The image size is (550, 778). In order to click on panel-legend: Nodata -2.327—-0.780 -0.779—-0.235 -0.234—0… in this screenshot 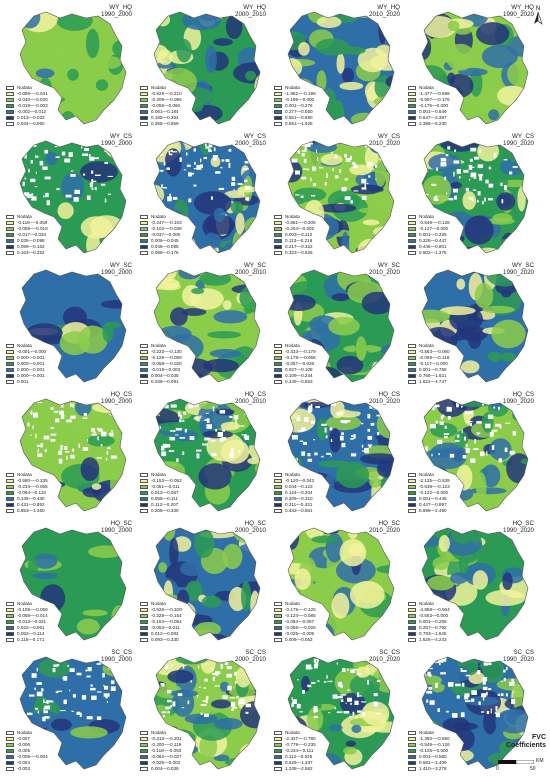, I will do `click(306, 751)`.